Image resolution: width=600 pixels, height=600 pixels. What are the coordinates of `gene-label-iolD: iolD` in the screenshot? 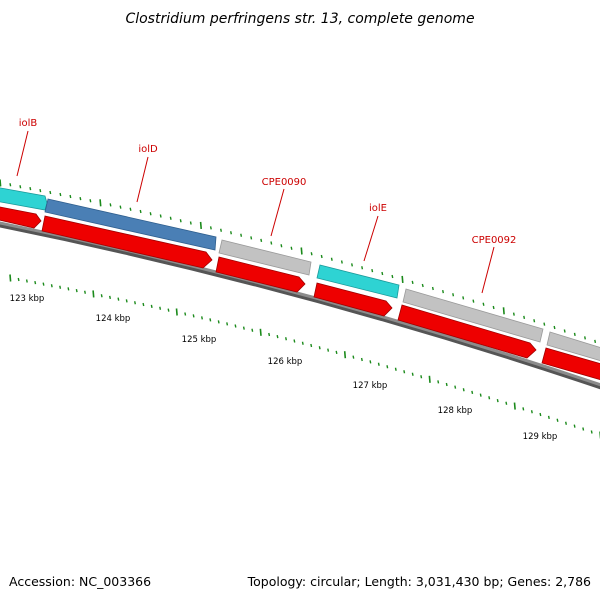 It's located at (148, 149).